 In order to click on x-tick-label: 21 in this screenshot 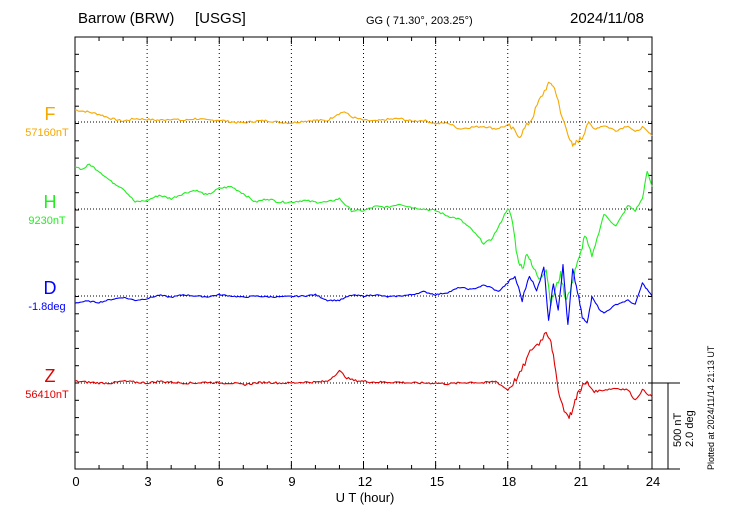, I will do `click(581, 481)`.